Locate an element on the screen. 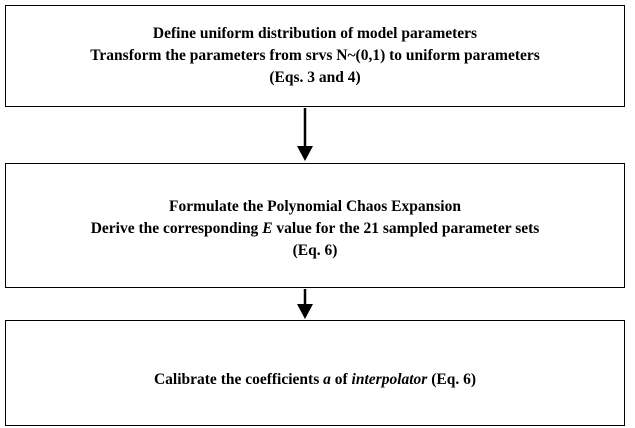 This screenshot has width=635, height=428. text-segment: of is located at coordinates (341, 379).